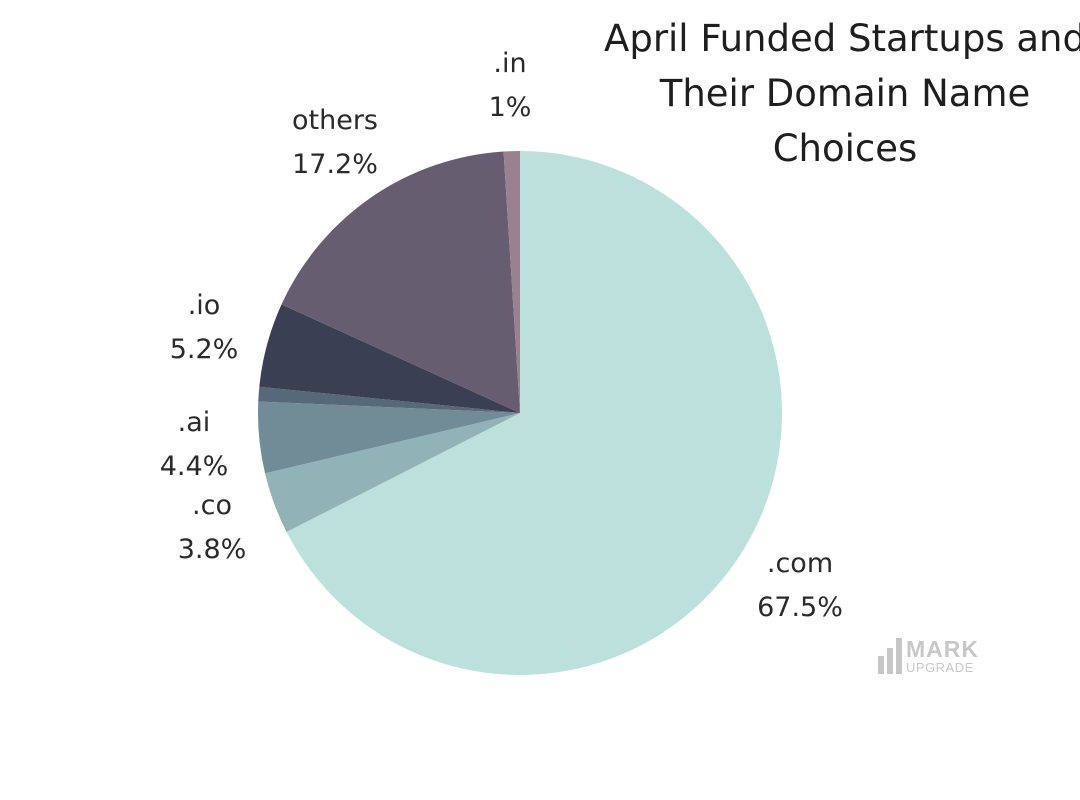 Image resolution: width=1080 pixels, height=800 pixels. I want to click on pie-slice-ai, so click(388, 437).